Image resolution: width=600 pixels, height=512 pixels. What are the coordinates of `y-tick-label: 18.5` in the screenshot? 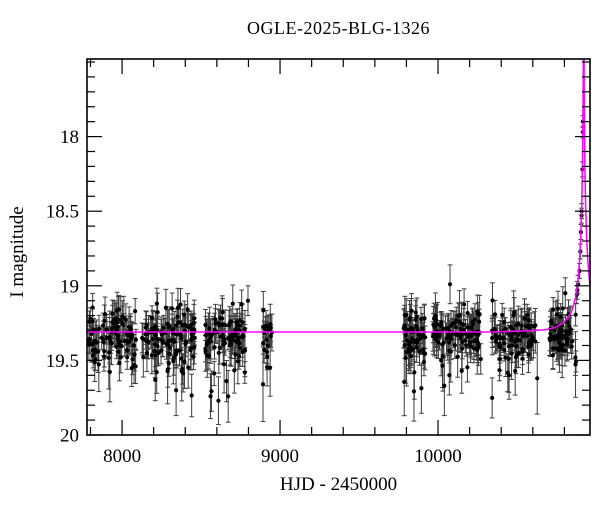 It's located at (62, 212).